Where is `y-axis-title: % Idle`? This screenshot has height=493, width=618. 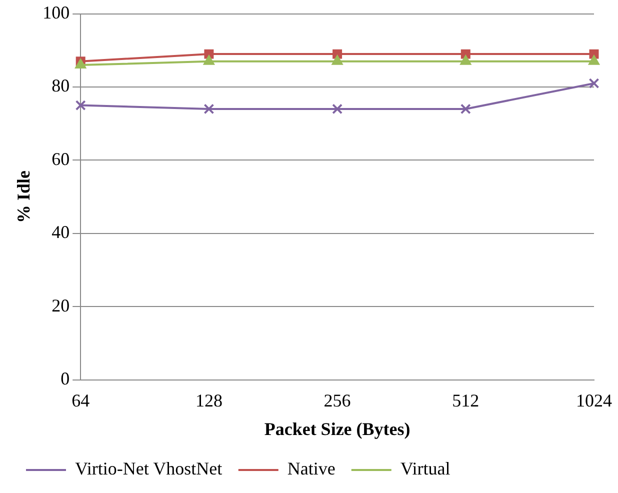
y-axis-title: % Idle is located at coordinates (23, 197).